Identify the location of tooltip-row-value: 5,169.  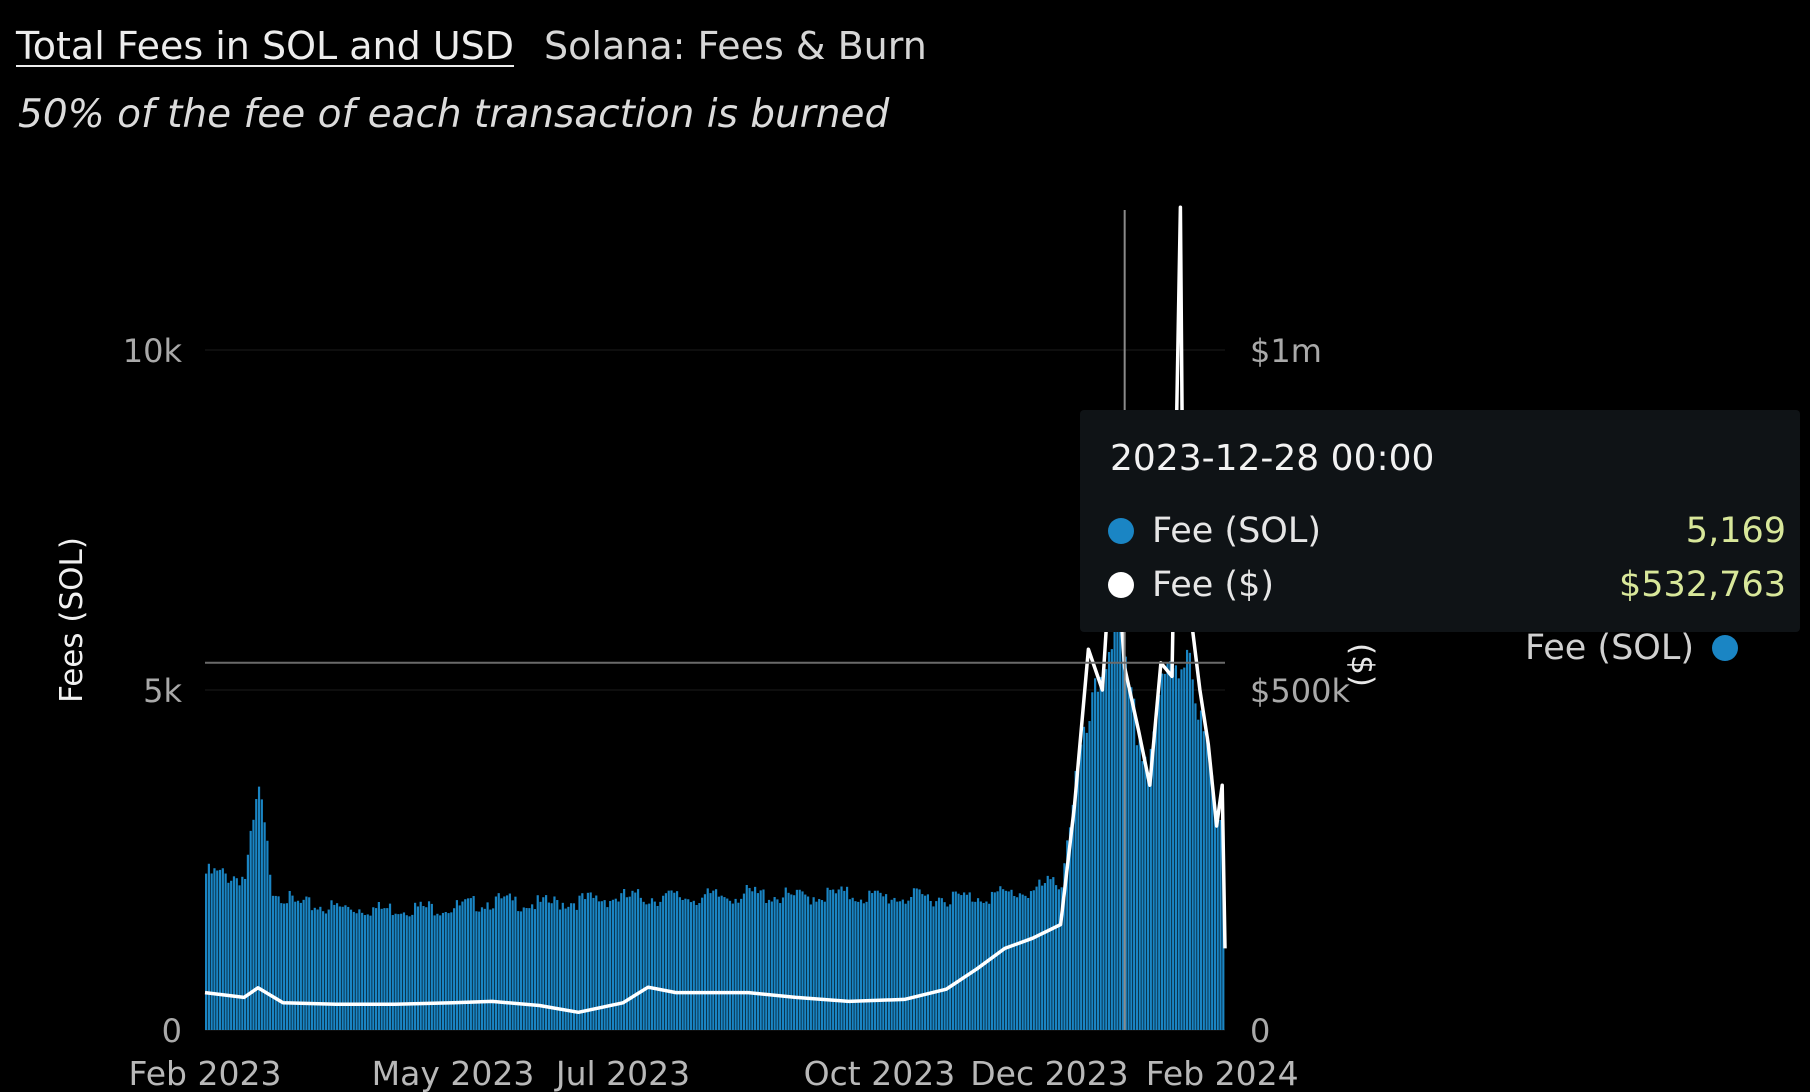
(1735, 531).